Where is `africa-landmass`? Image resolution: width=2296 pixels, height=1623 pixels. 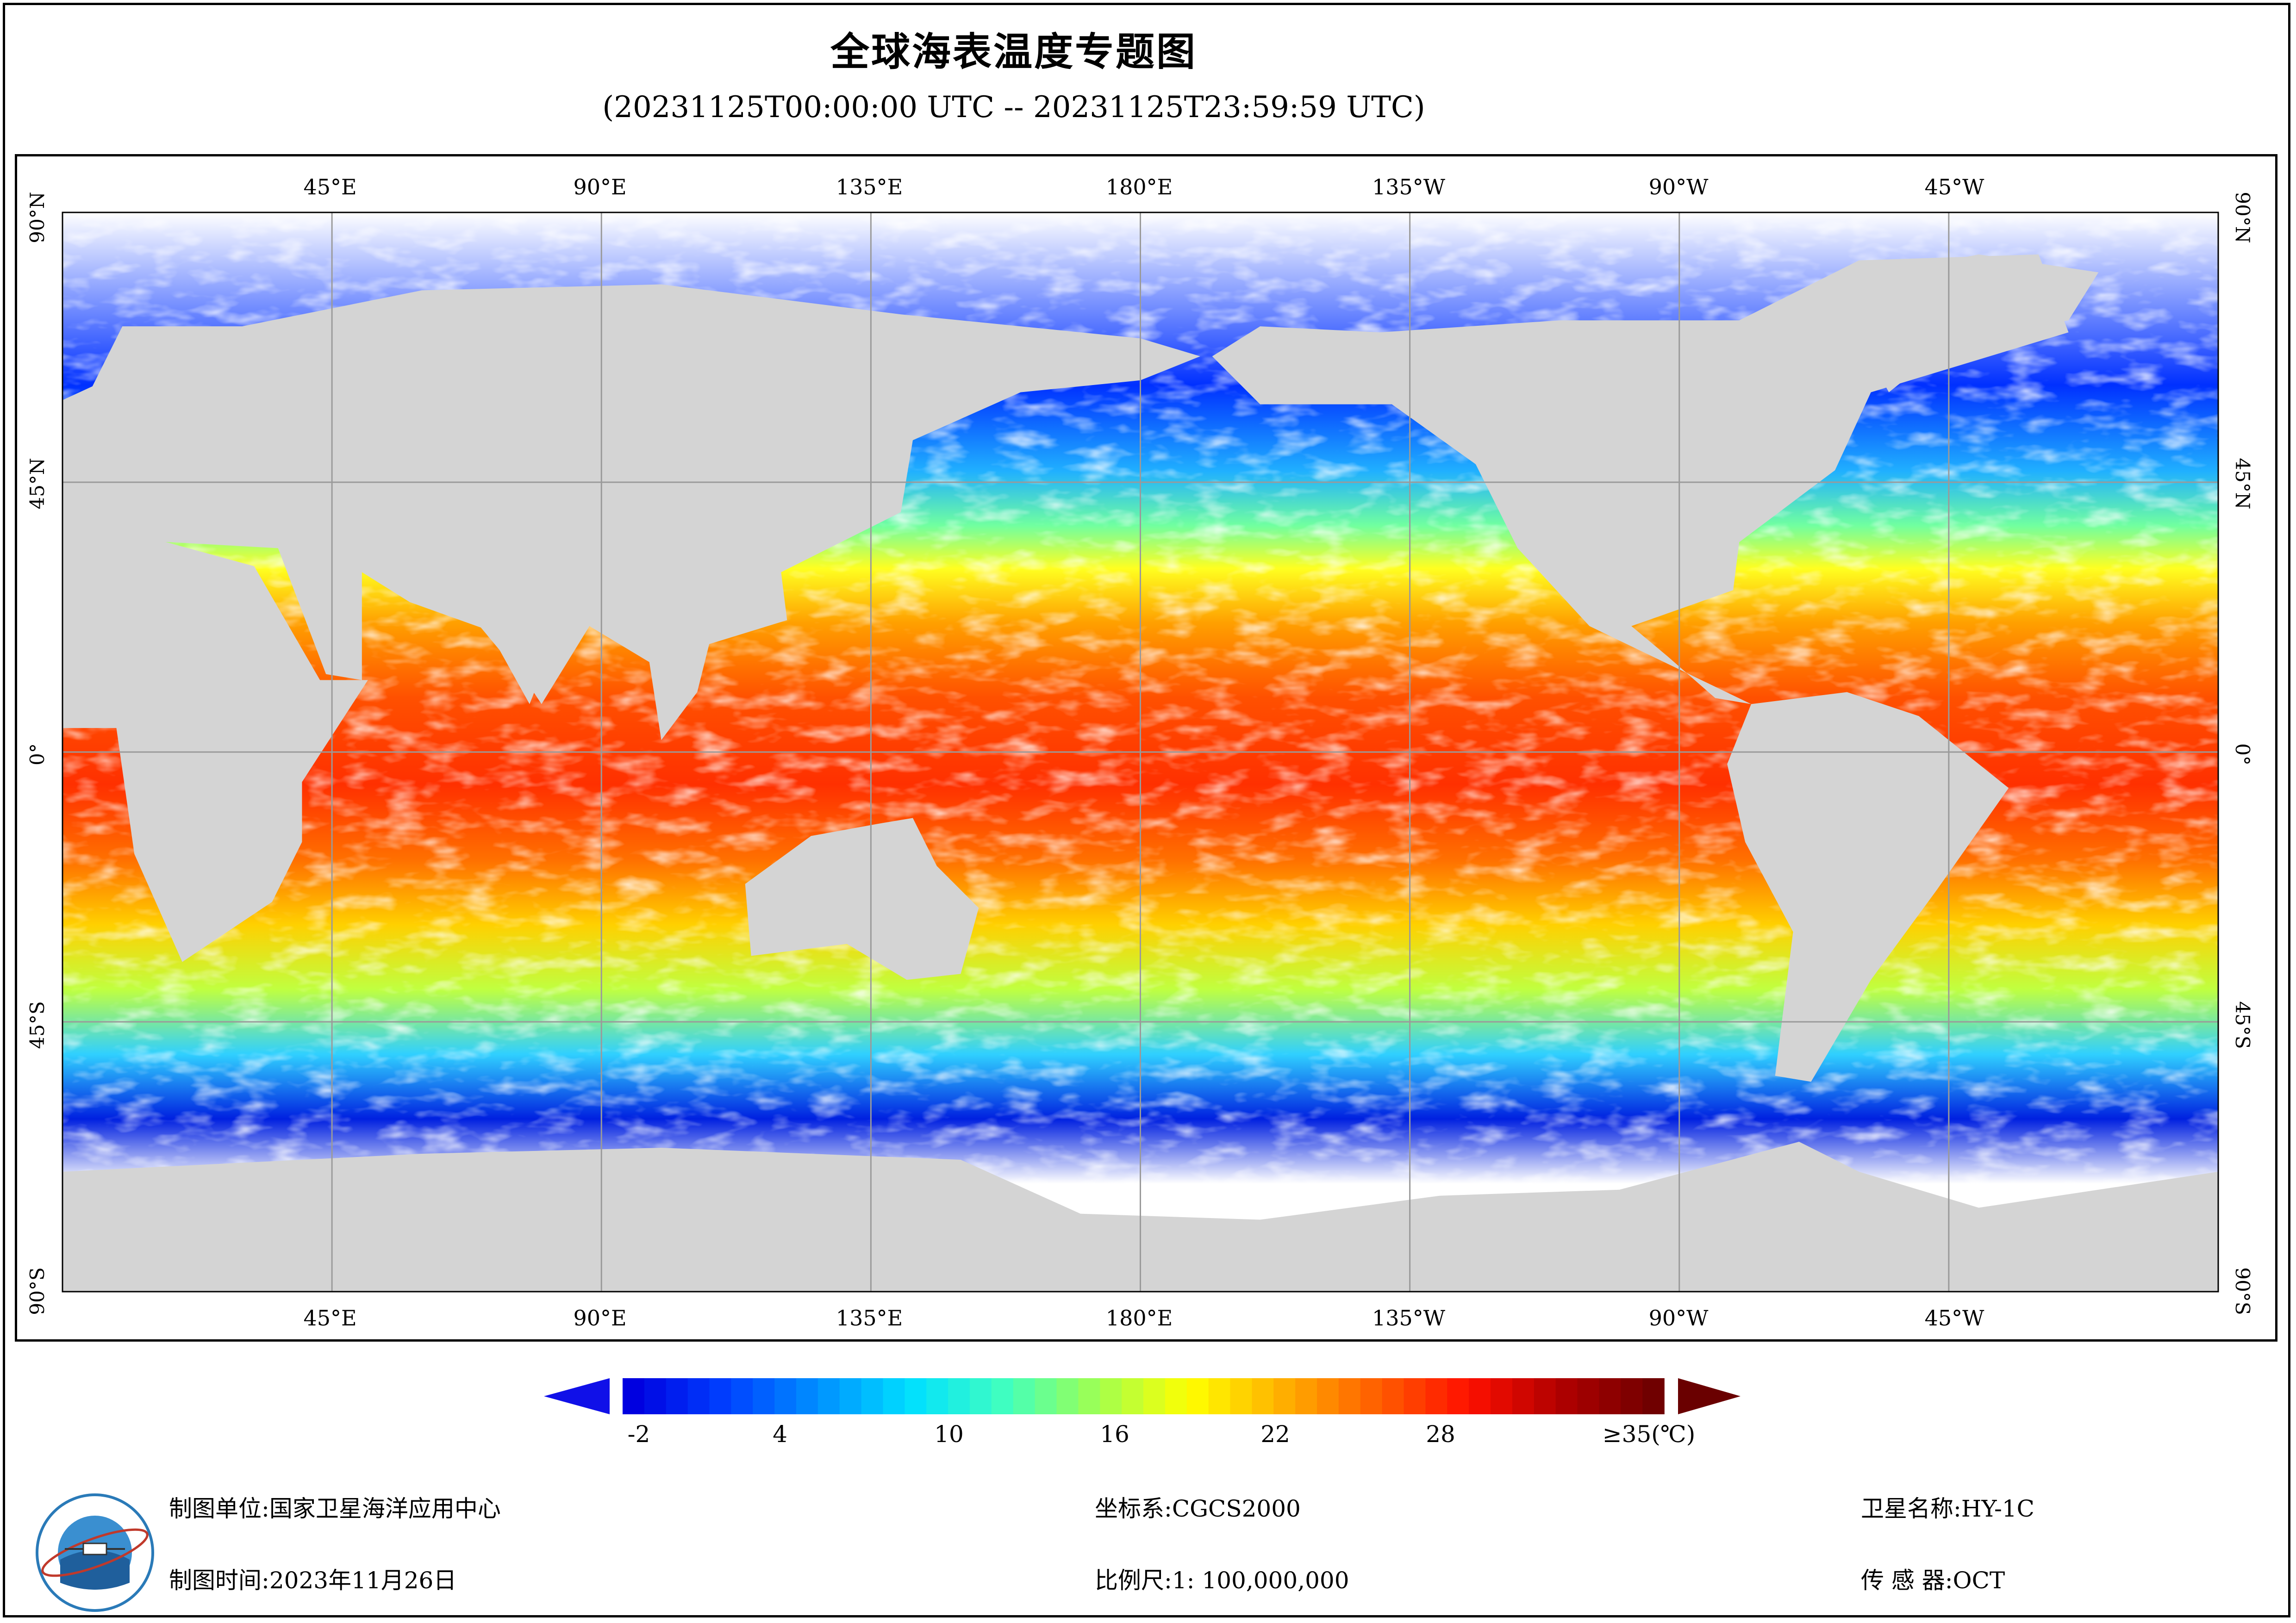
africa-landmass is located at coordinates (215, 746).